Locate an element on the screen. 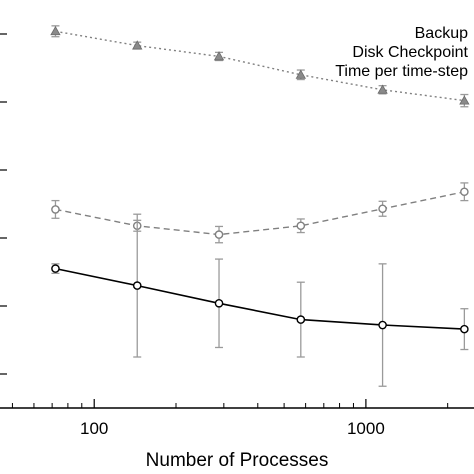 The width and height of the screenshot is (474, 474). legend-entry-1: Disk Checkpoint is located at coordinates (410, 52).